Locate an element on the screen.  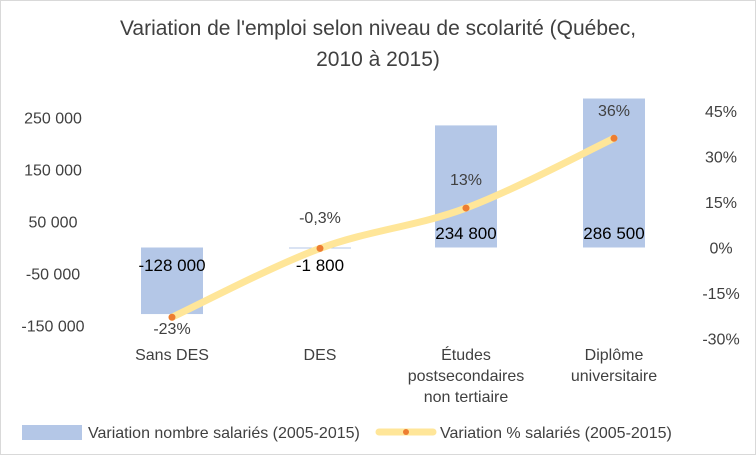
category-label: universitaire is located at coordinates (614, 376).